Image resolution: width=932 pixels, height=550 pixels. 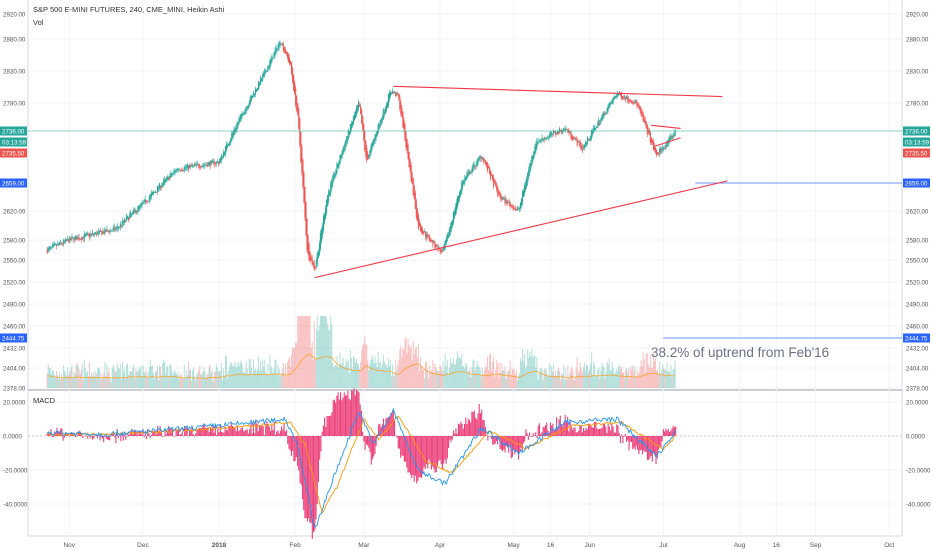 I want to click on right-price-tick-12: 2378.00, so click(x=917, y=389).